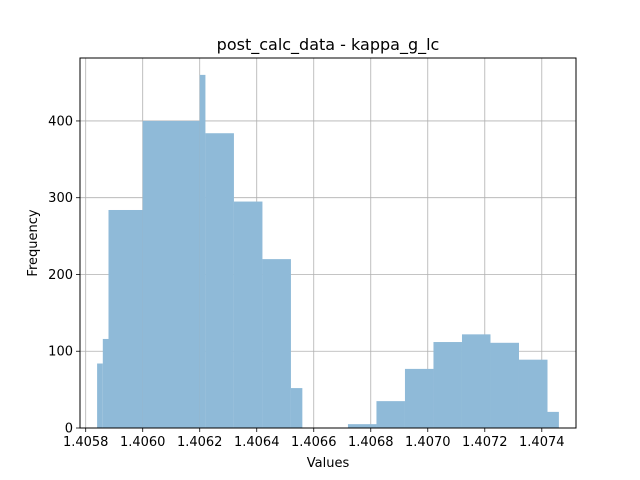 The width and height of the screenshot is (640, 480). Describe the element at coordinates (257, 442) in the screenshot. I see `x-tick-label: 1.4064` at that location.